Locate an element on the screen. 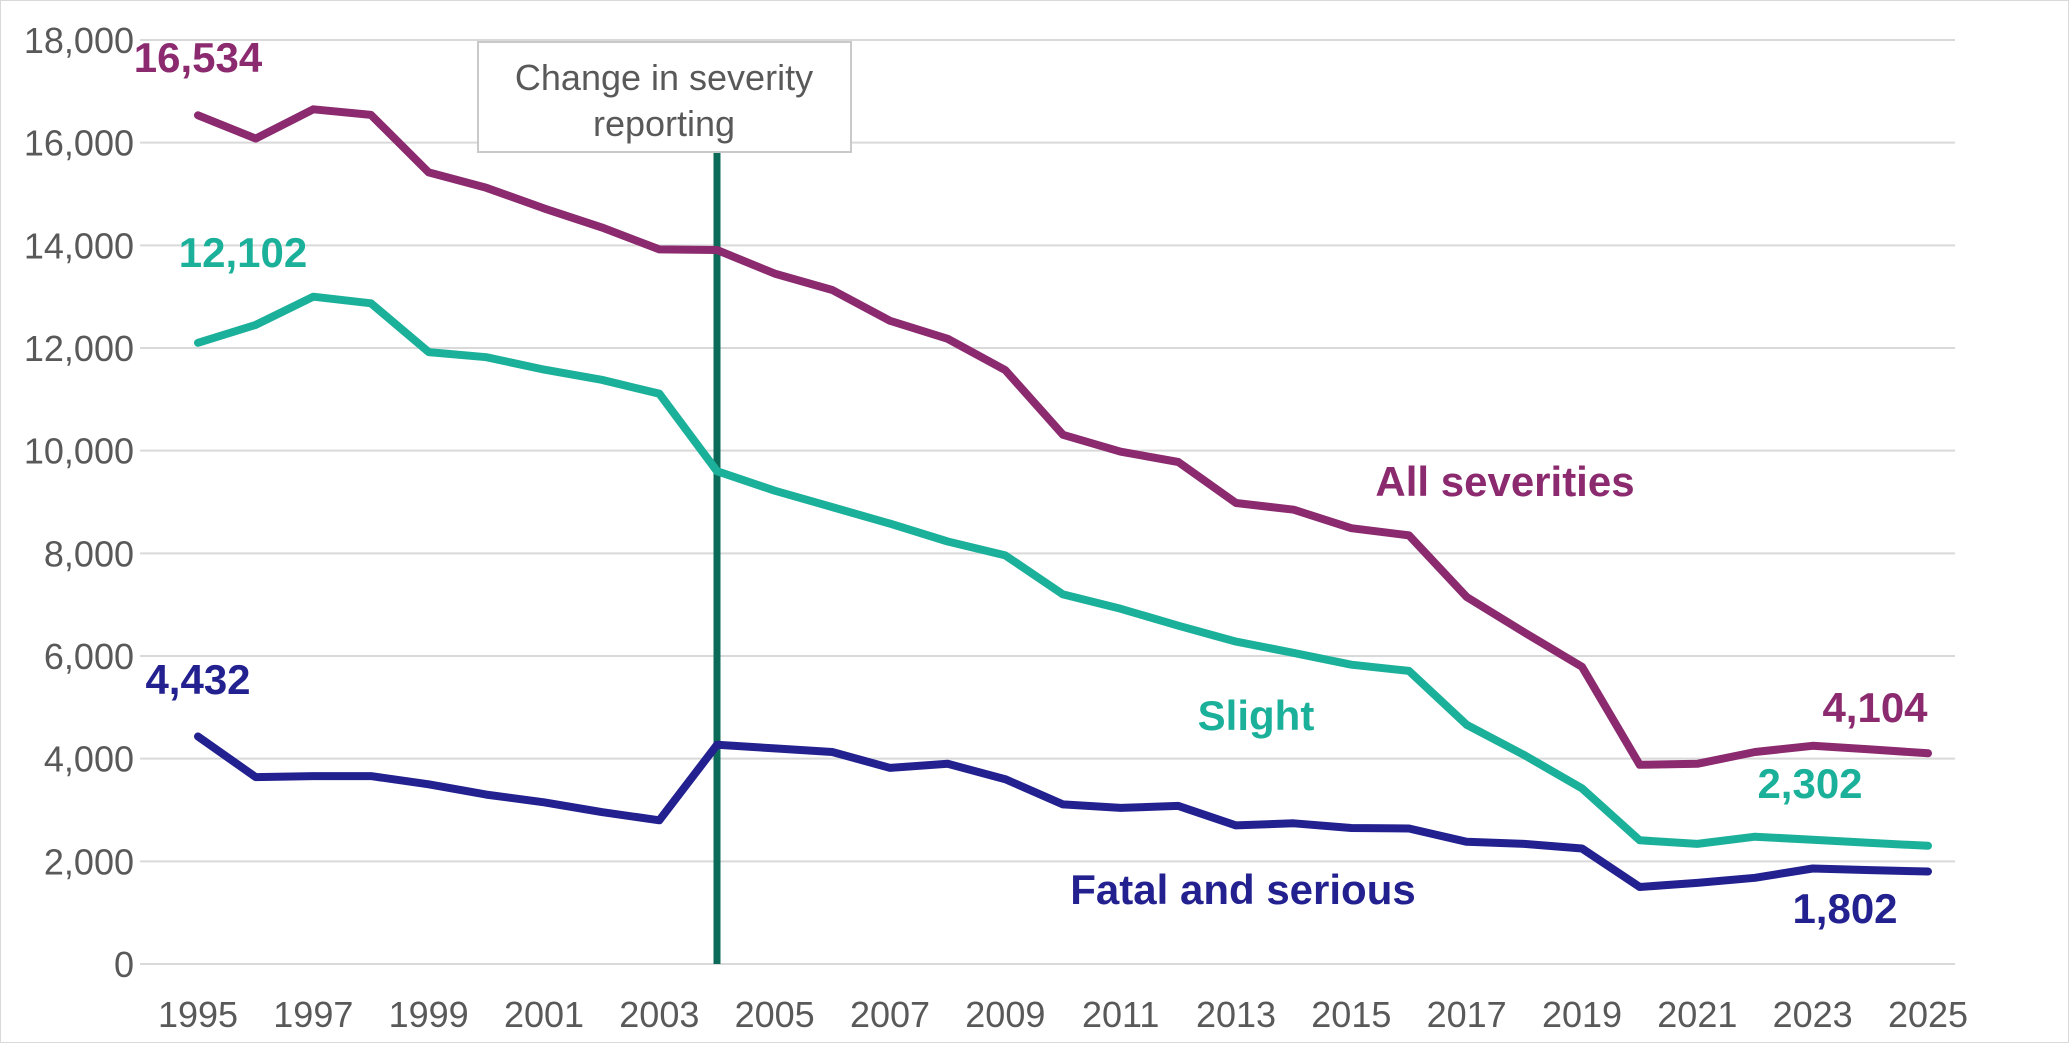 The width and height of the screenshot is (2071, 1045). x-tick-label: 1997 is located at coordinates (313, 1014).